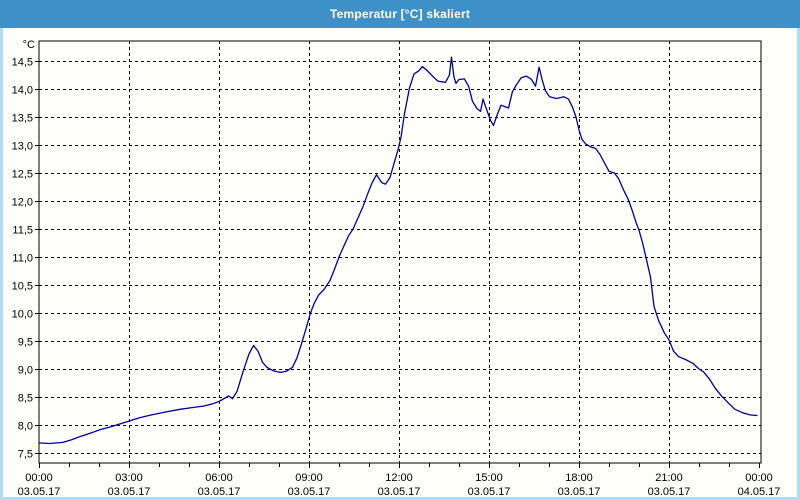  I want to click on y-tick-label: 10,5, so click(22, 287).